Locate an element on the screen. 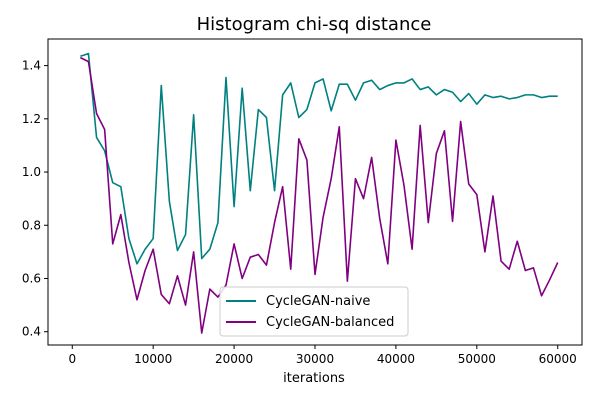  x-tick-label: 20000 is located at coordinates (234, 359).